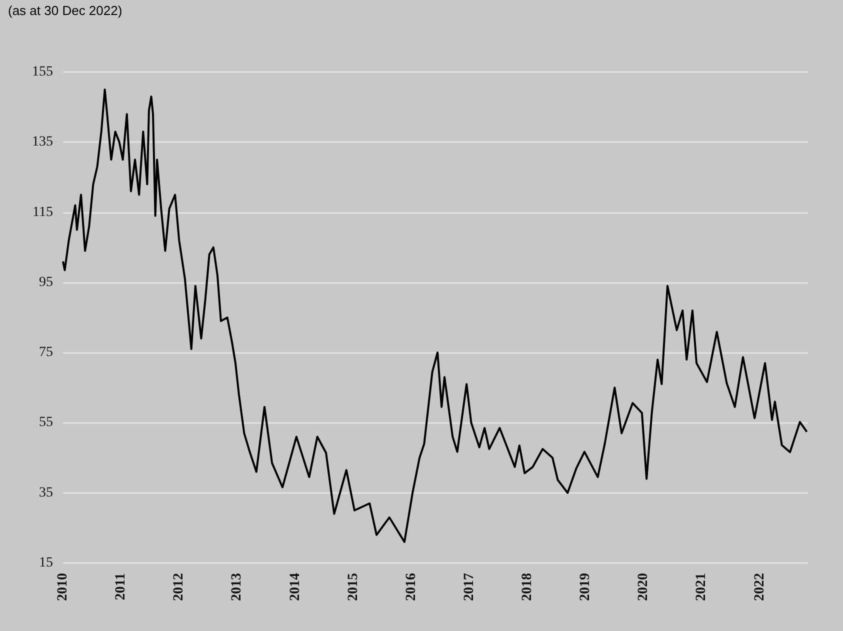  Describe the element at coordinates (644, 587) in the screenshot. I see `x-tick-label: 2020` at that location.